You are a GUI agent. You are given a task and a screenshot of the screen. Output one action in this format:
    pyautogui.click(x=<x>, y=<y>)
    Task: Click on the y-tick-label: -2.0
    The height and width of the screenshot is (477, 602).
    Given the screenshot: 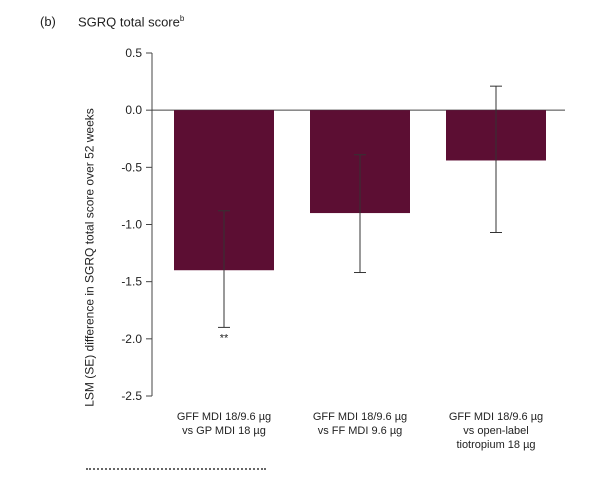 What is the action you would take?
    pyautogui.click(x=131, y=339)
    